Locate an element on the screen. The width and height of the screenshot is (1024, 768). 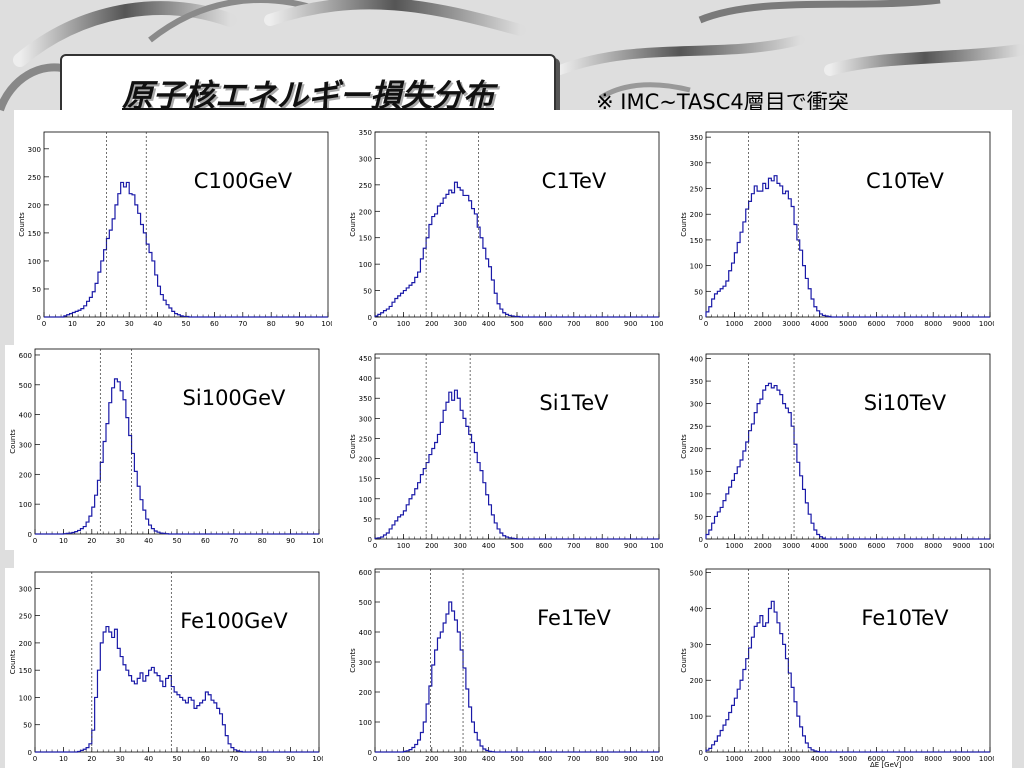
x-tick-label: 10 is located at coordinates (63, 759).